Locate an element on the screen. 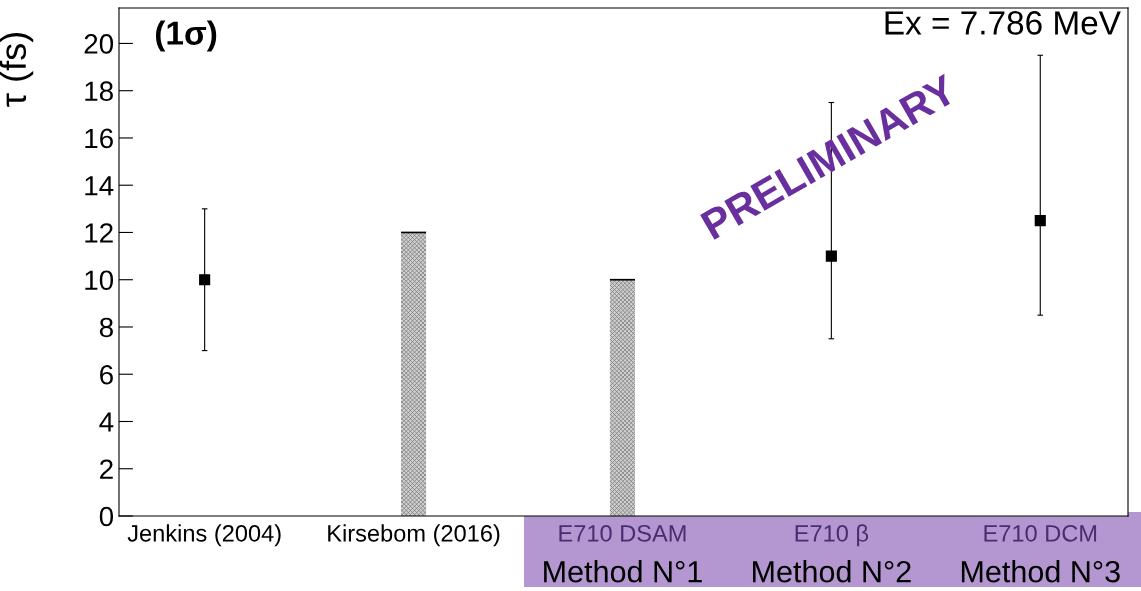 The image size is (1141, 591). y-tick-label: 12 is located at coordinates (99, 233).